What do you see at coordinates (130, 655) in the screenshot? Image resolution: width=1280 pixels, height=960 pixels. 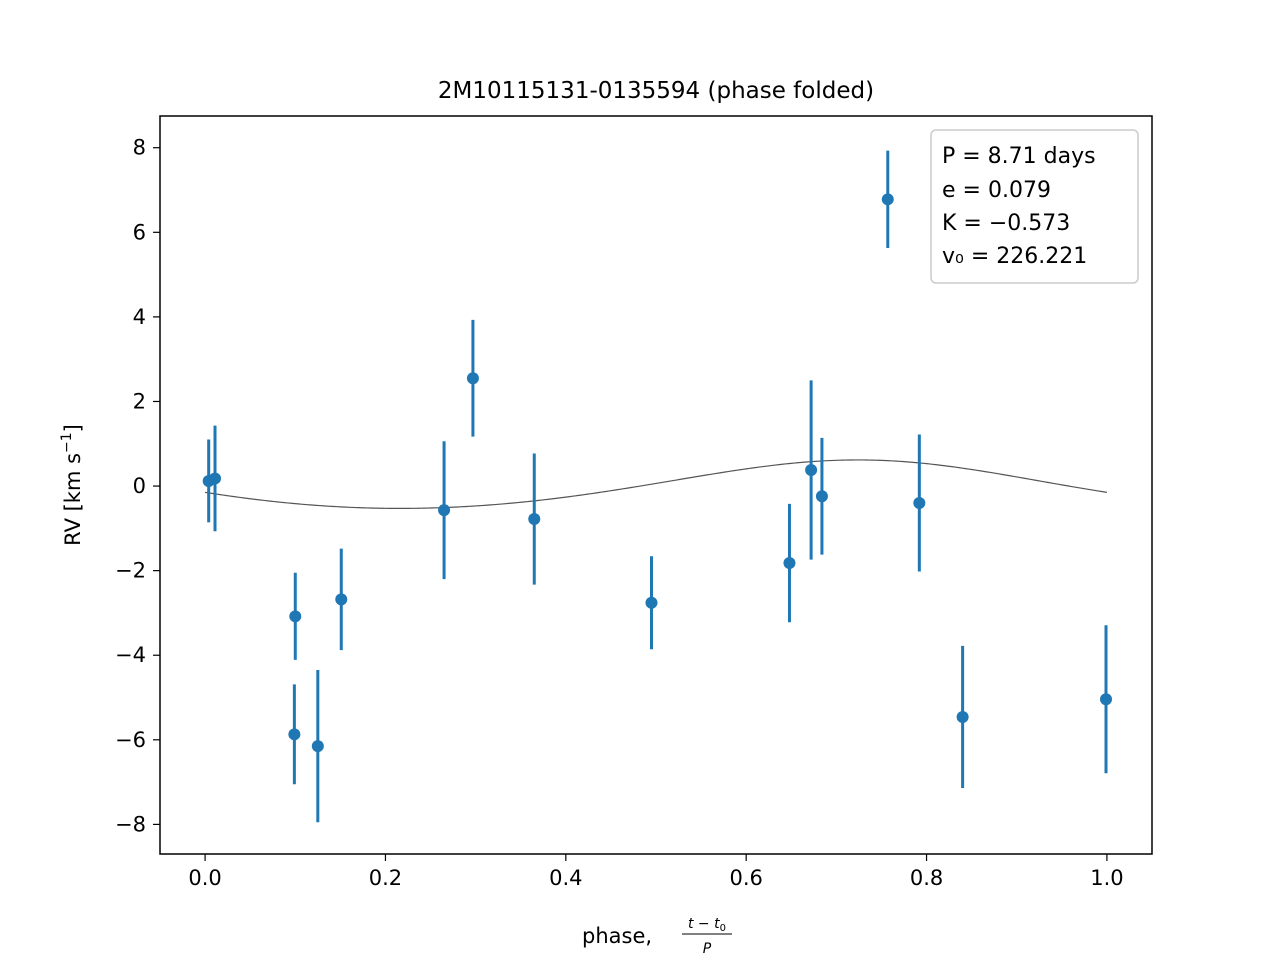 I see `y-tick-label: −4` at bounding box center [130, 655].